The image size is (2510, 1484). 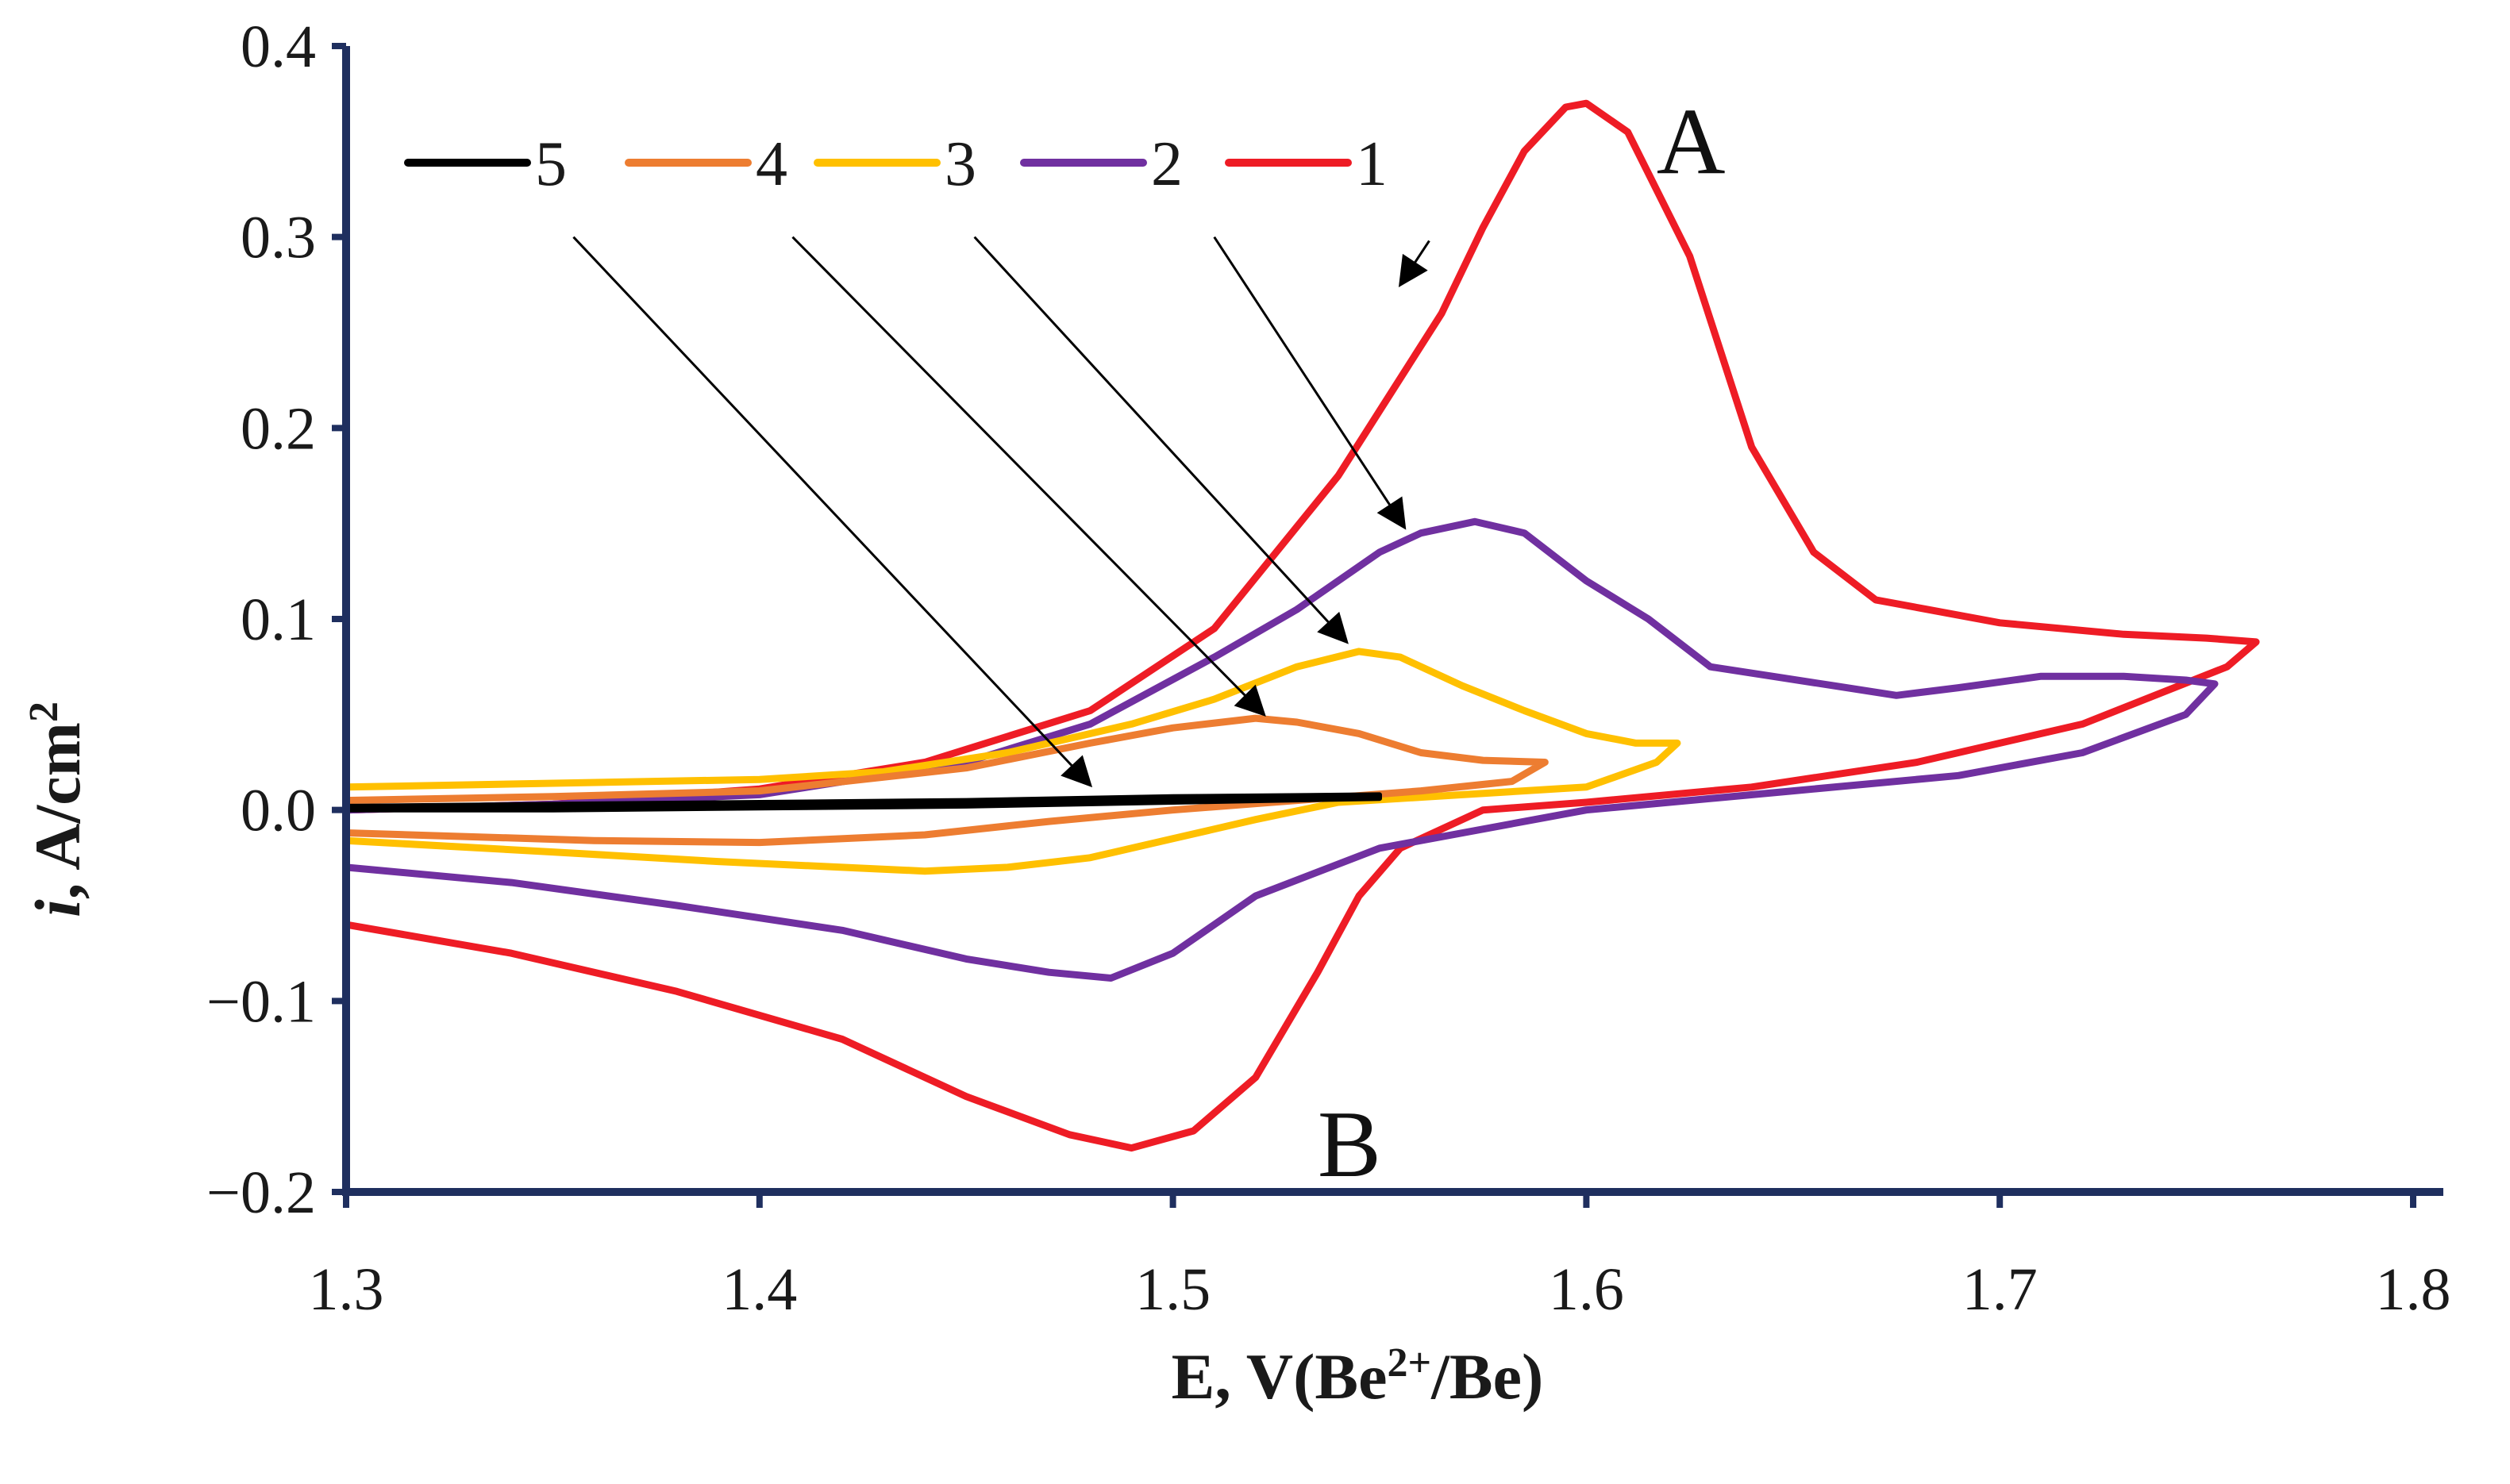 What do you see at coordinates (771, 164) in the screenshot?
I see `legend-label-4: 4` at bounding box center [771, 164].